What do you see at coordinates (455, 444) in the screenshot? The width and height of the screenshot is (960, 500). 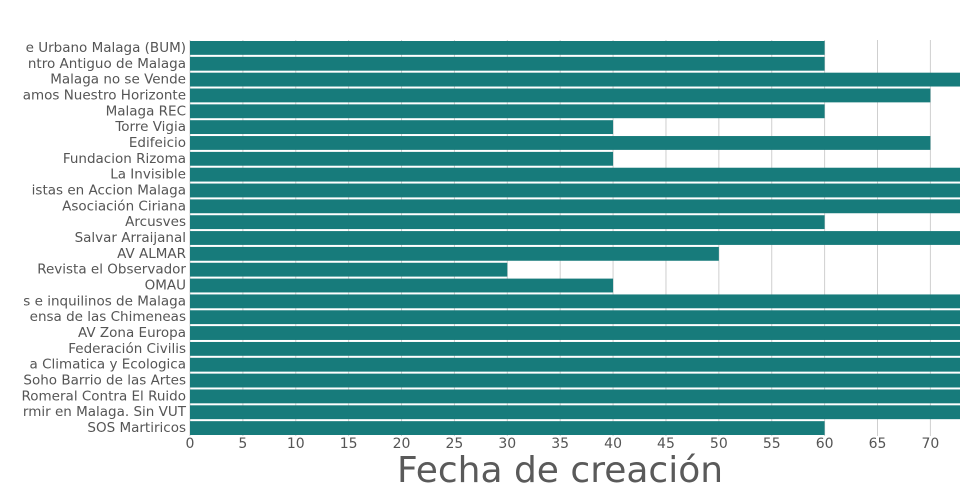 I see `x-tick-label: 25` at bounding box center [455, 444].